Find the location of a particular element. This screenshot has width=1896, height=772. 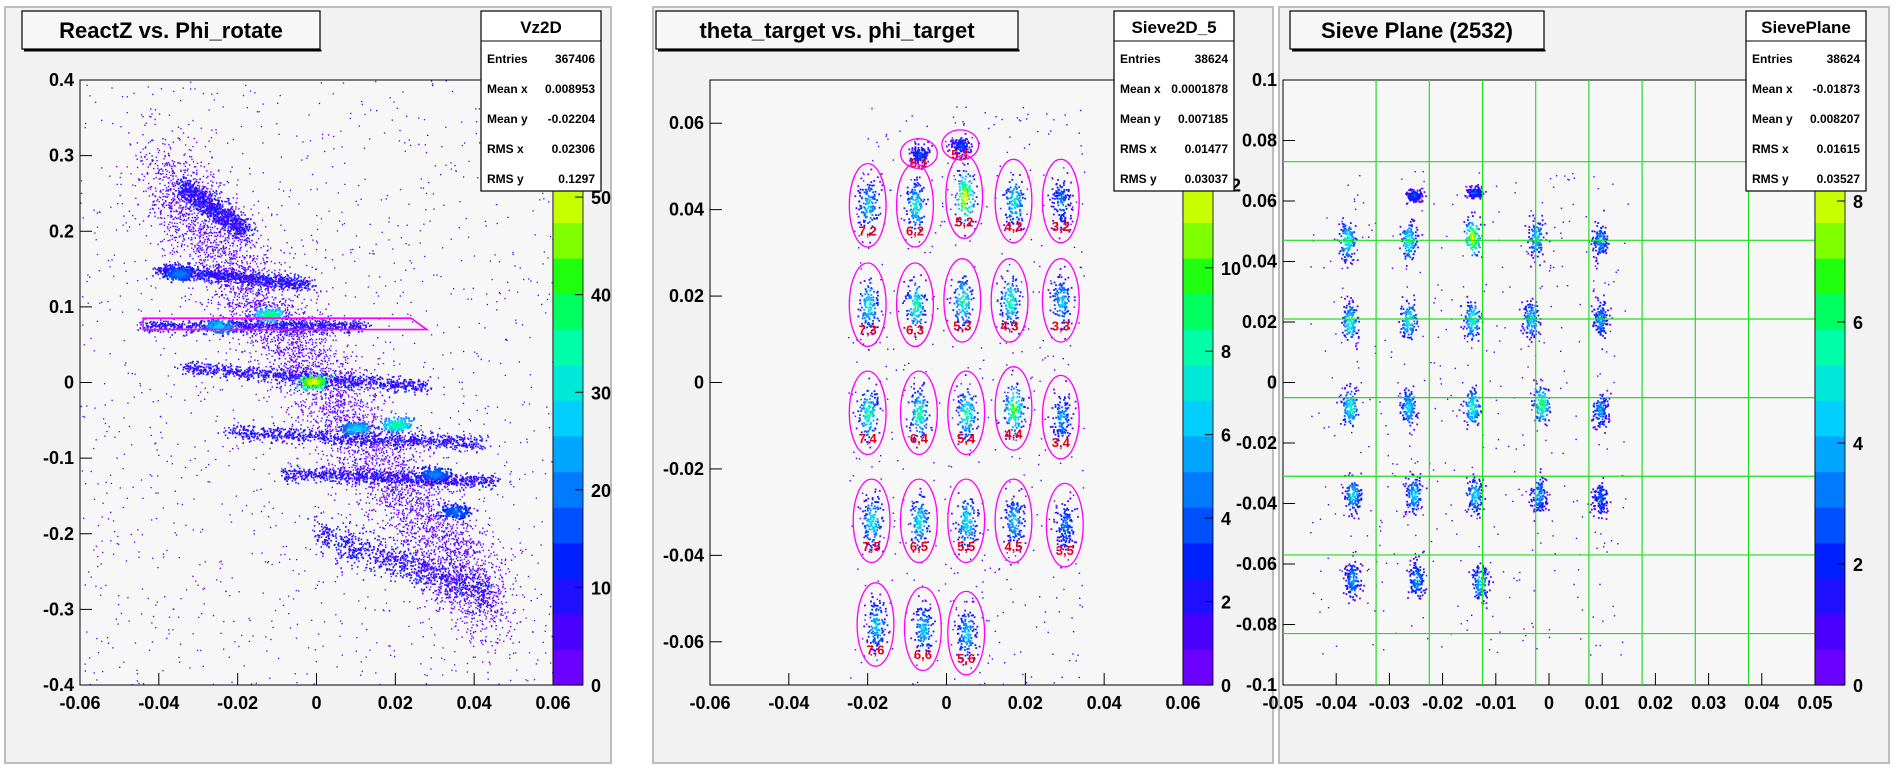

y-tick-label: -0.04 is located at coordinates (1256, 504).